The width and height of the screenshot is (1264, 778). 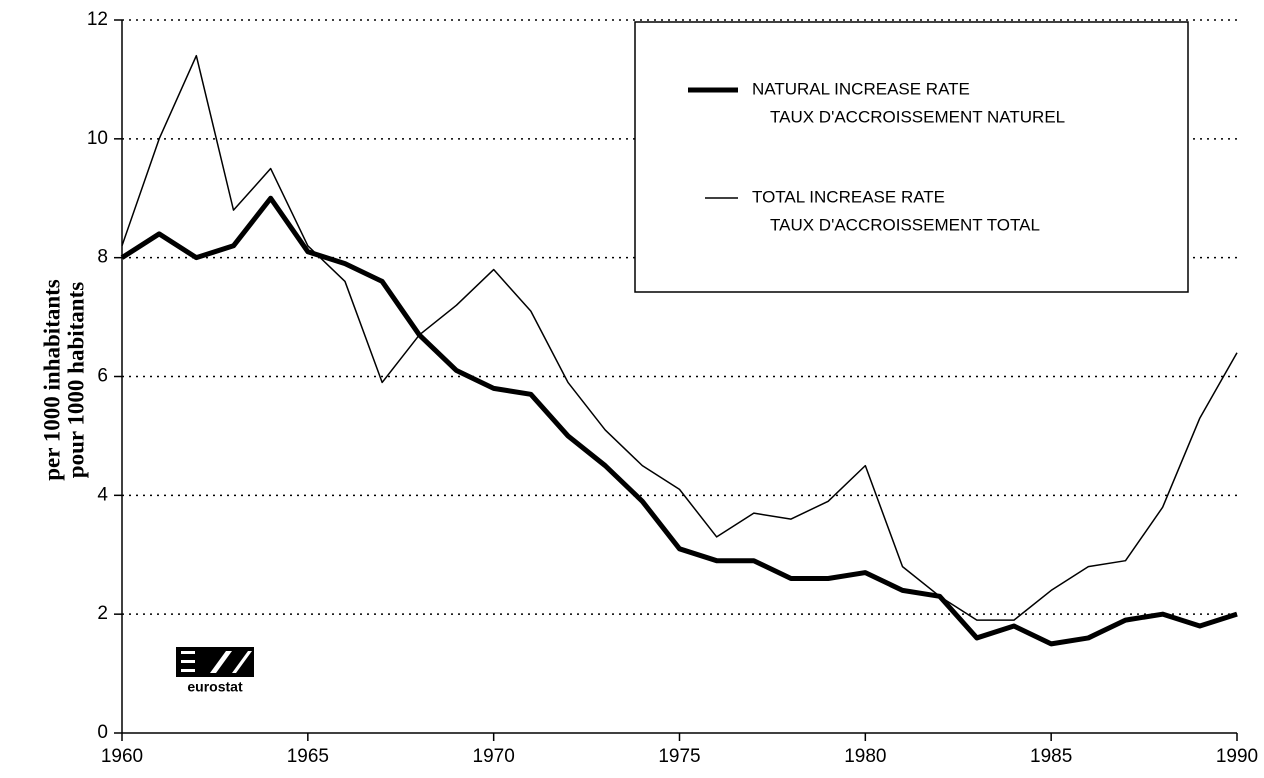 What do you see at coordinates (102, 732) in the screenshot?
I see `y-tick-label: 0` at bounding box center [102, 732].